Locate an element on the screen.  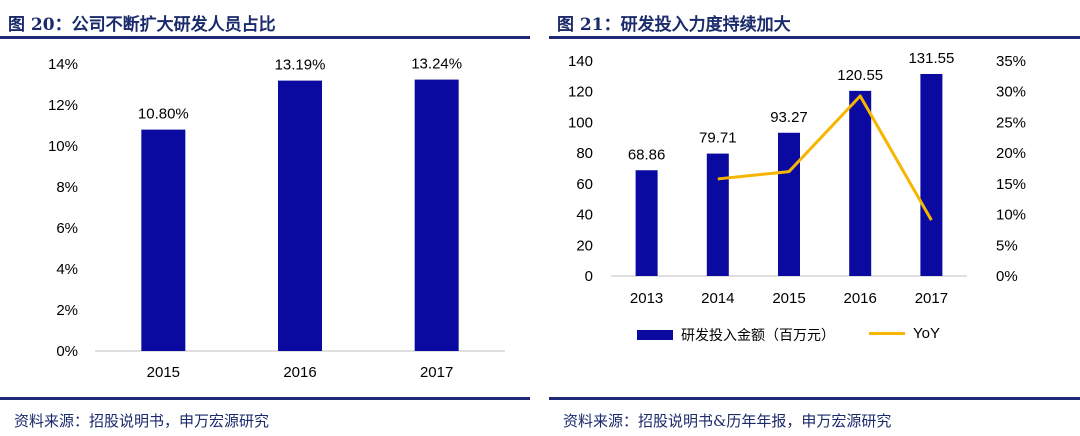
legend-item-yoy: YoY is located at coordinates (904, 333).